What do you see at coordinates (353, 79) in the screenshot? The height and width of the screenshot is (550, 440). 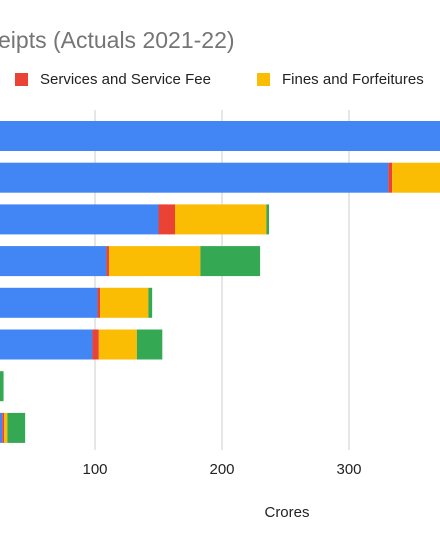 I see `legend-label: Fines and Forfeitures` at bounding box center [353, 79].